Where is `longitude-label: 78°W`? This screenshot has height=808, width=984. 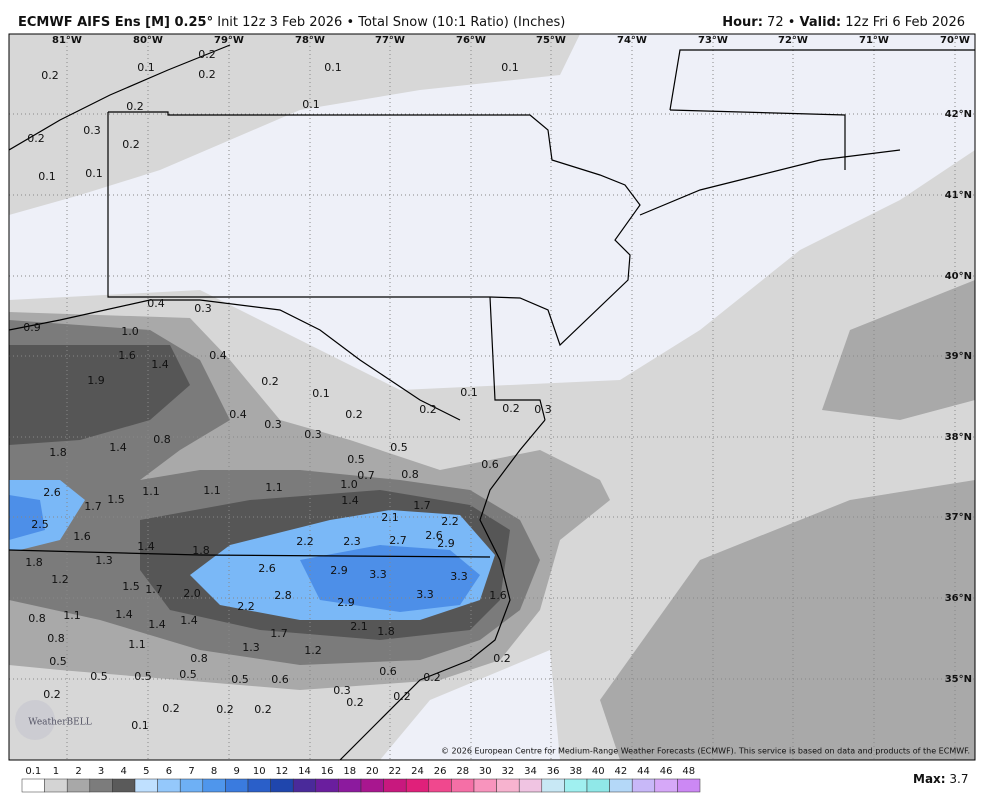 longitude-label: 78°W is located at coordinates (310, 40).